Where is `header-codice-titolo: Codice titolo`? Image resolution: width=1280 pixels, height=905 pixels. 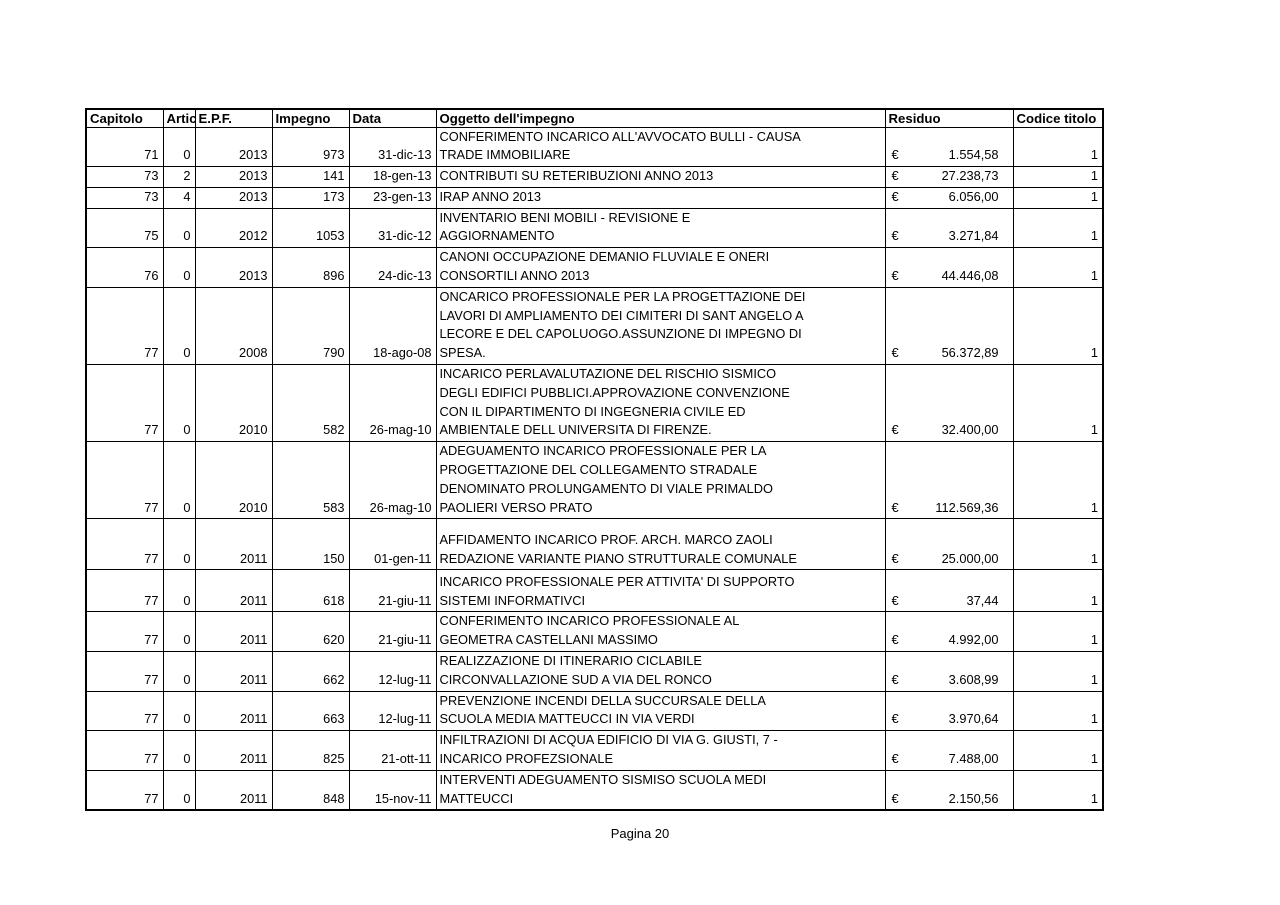
header-codice-titolo: Codice titolo is located at coordinates (1058, 118).